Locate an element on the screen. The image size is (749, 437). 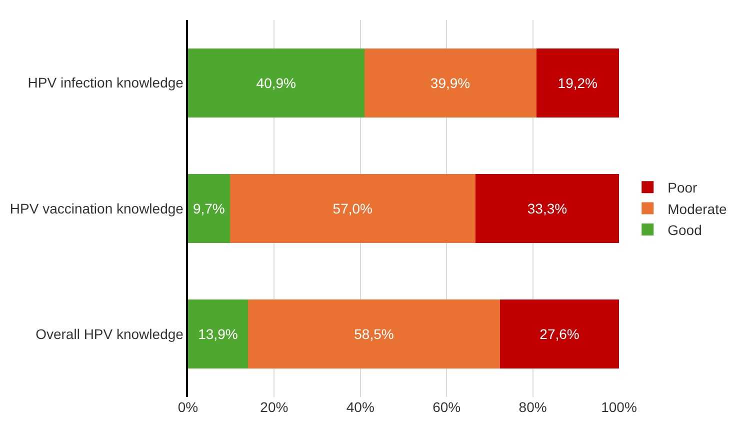
x-tick-label: 100% is located at coordinates (619, 407).